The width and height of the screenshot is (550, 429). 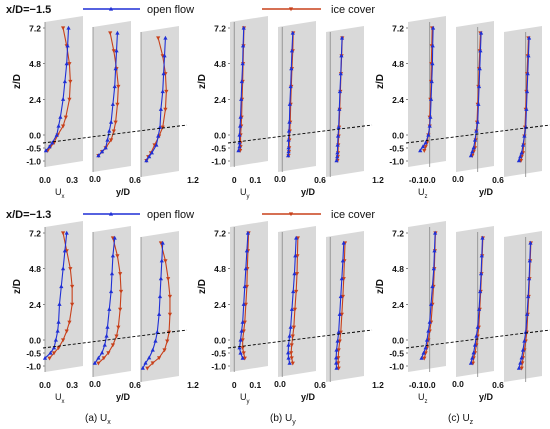 I want to click on legend-label-open-flow: open flow, so click(x=170, y=10).